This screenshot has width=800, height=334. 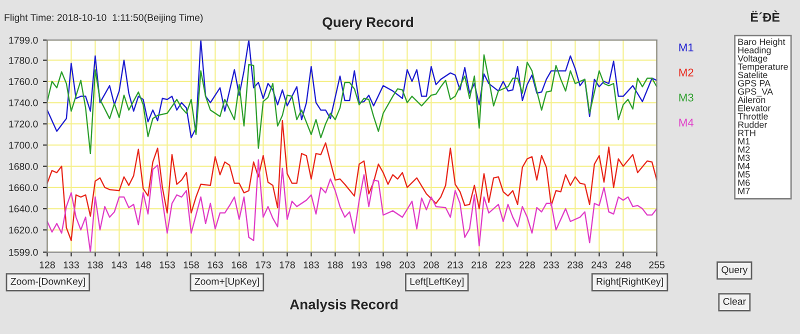 What do you see at coordinates (47, 282) in the screenshot?
I see `text: Zoom-[DownKey]` at bounding box center [47, 282].